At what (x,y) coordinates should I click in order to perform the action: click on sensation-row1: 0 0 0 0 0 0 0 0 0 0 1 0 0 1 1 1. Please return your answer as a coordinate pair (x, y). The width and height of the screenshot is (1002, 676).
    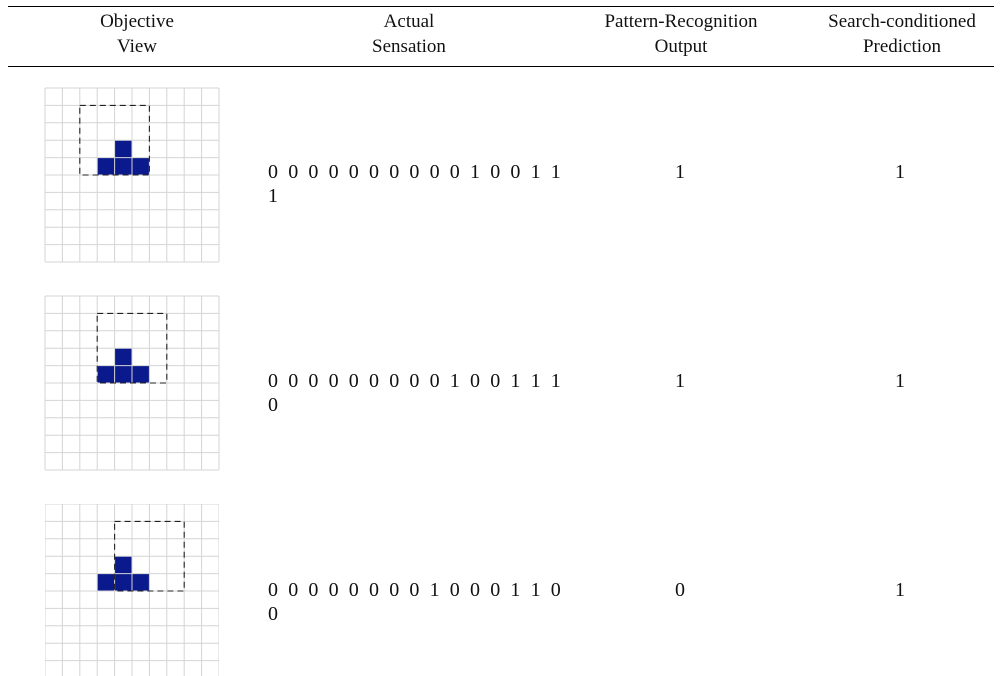
    Looking at the image, I should click on (416, 184).